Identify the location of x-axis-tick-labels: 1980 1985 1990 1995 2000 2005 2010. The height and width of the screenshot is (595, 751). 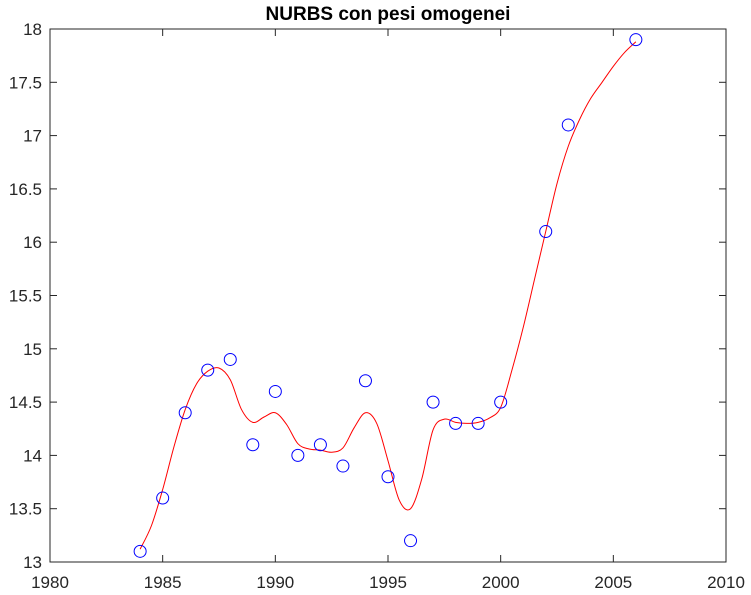
(388, 582).